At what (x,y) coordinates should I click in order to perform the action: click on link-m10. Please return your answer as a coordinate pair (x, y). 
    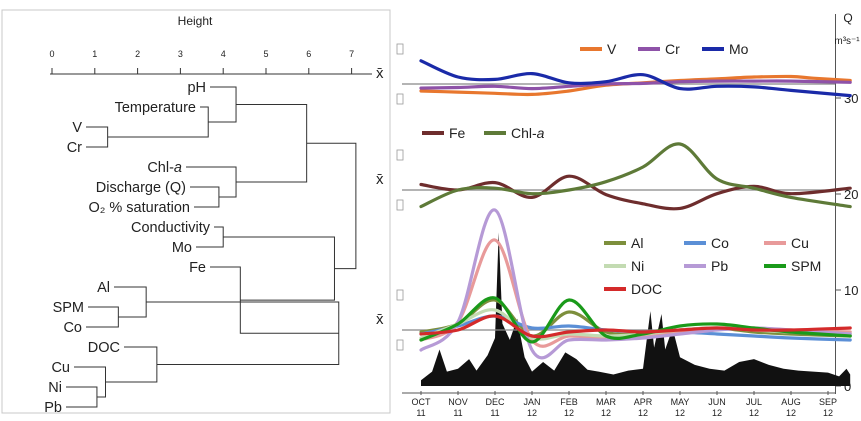
    Looking at the image, I should click on (82, 397).